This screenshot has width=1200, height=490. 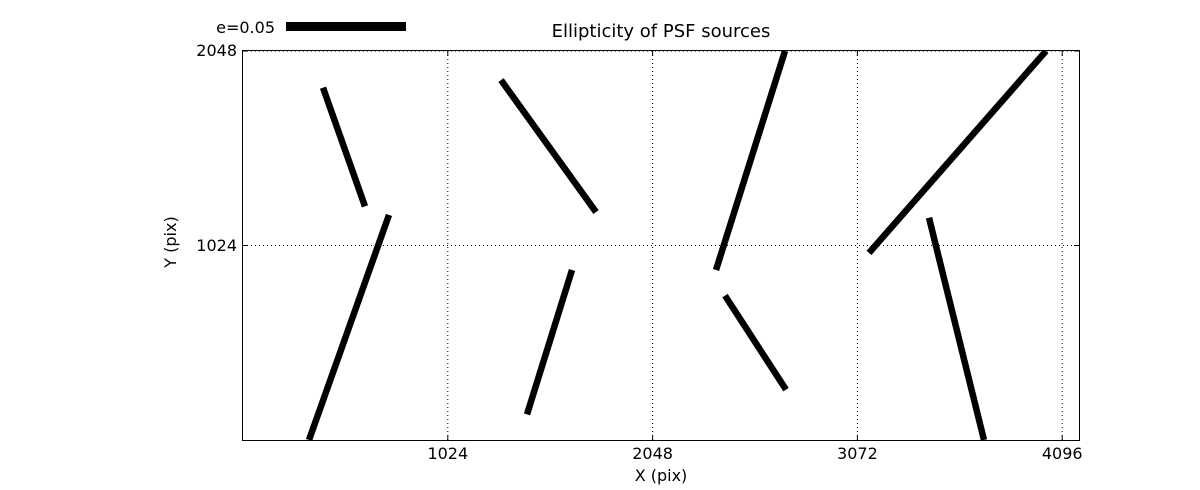 What do you see at coordinates (857, 453) in the screenshot?
I see `x-tick-label: 3072` at bounding box center [857, 453].